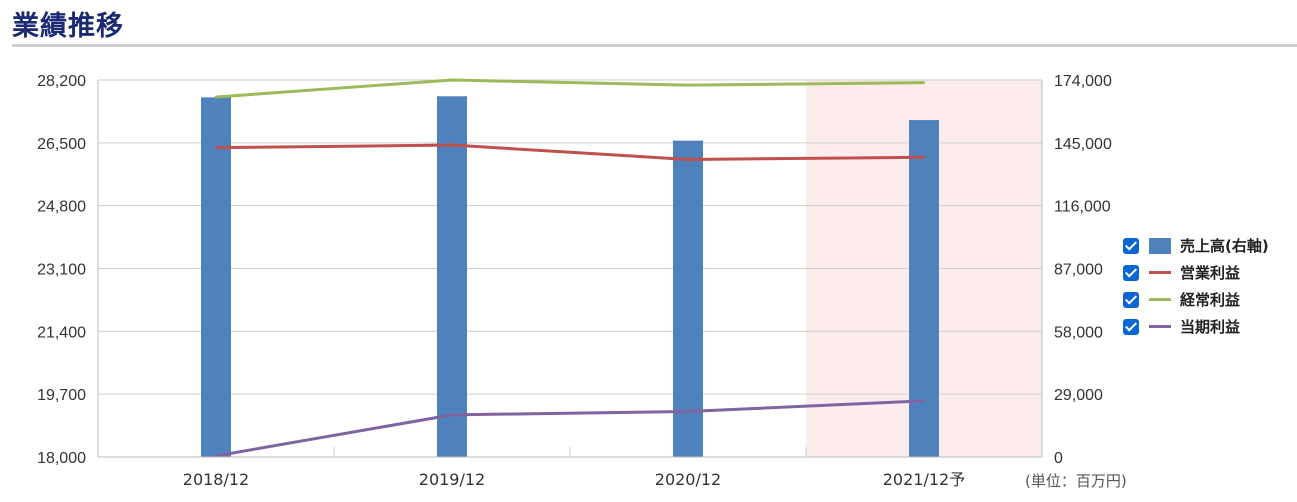  Describe the element at coordinates (216, 277) in the screenshot. I see `bar-sales-2018/12` at that location.